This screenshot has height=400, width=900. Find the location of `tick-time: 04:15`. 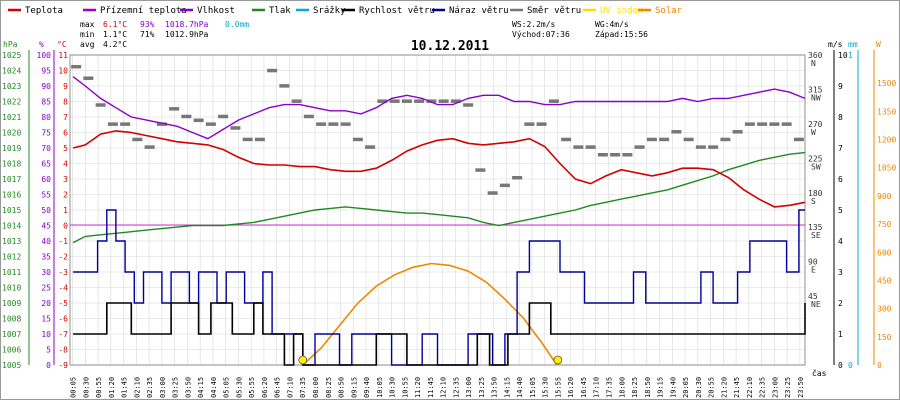

tick-time: 04:15 is located at coordinates (201, 387).